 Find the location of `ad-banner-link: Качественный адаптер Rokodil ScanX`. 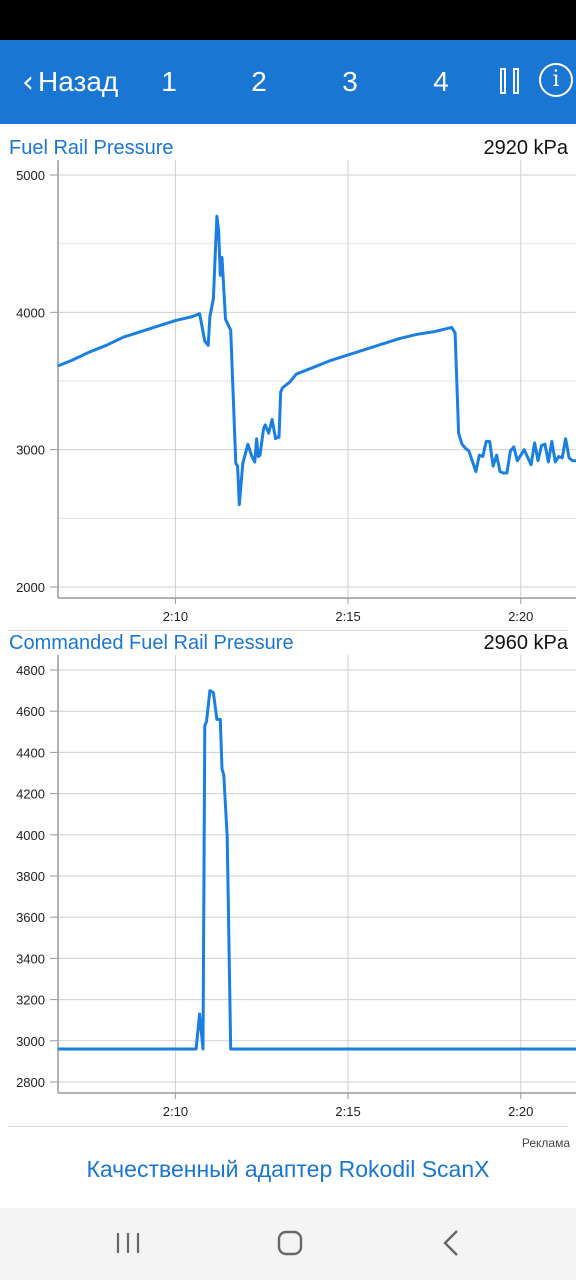

ad-banner-link: Качественный адаптер Rokodil ScanX is located at coordinates (288, 1169).